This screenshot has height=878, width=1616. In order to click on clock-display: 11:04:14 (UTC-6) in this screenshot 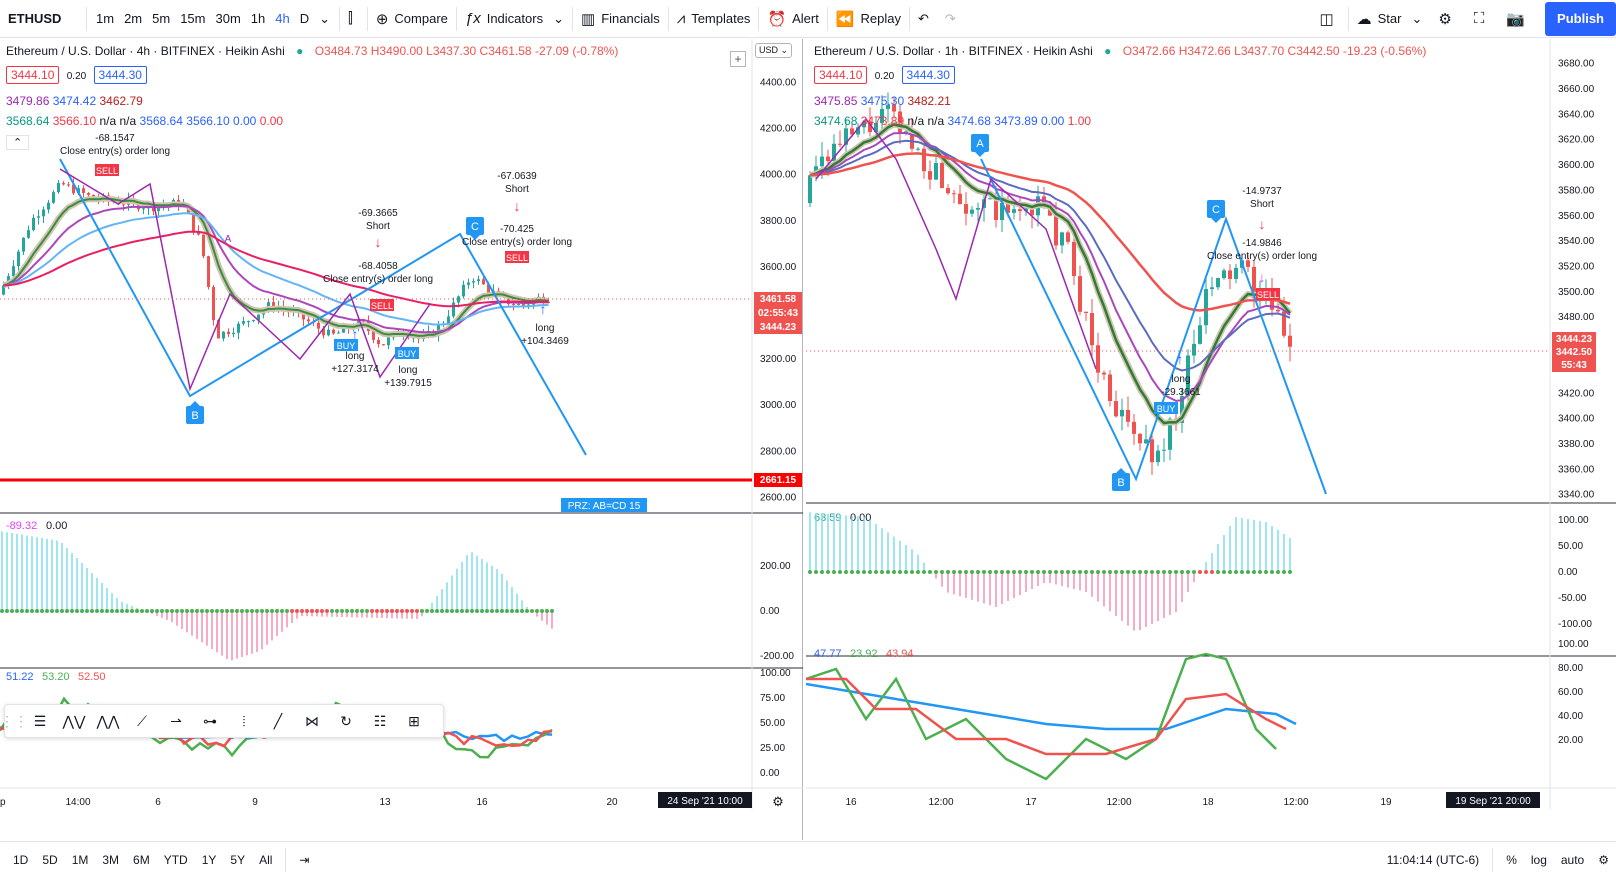, I will do `click(1433, 860)`.